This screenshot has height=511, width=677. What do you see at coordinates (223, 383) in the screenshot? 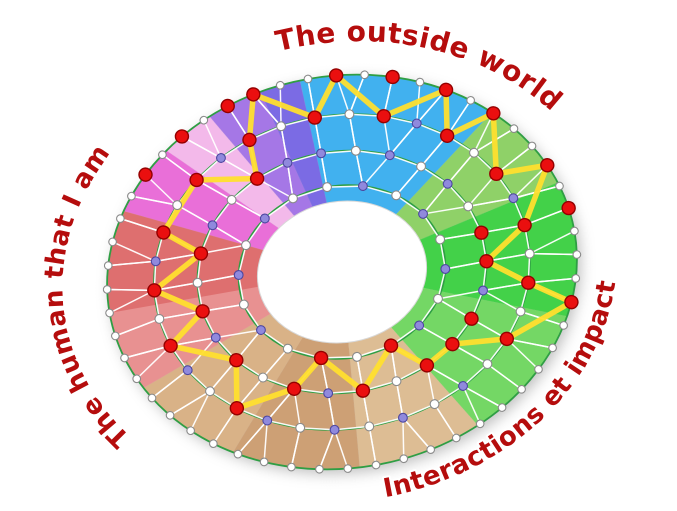
I see `sector-tan-mid` at bounding box center [223, 383].